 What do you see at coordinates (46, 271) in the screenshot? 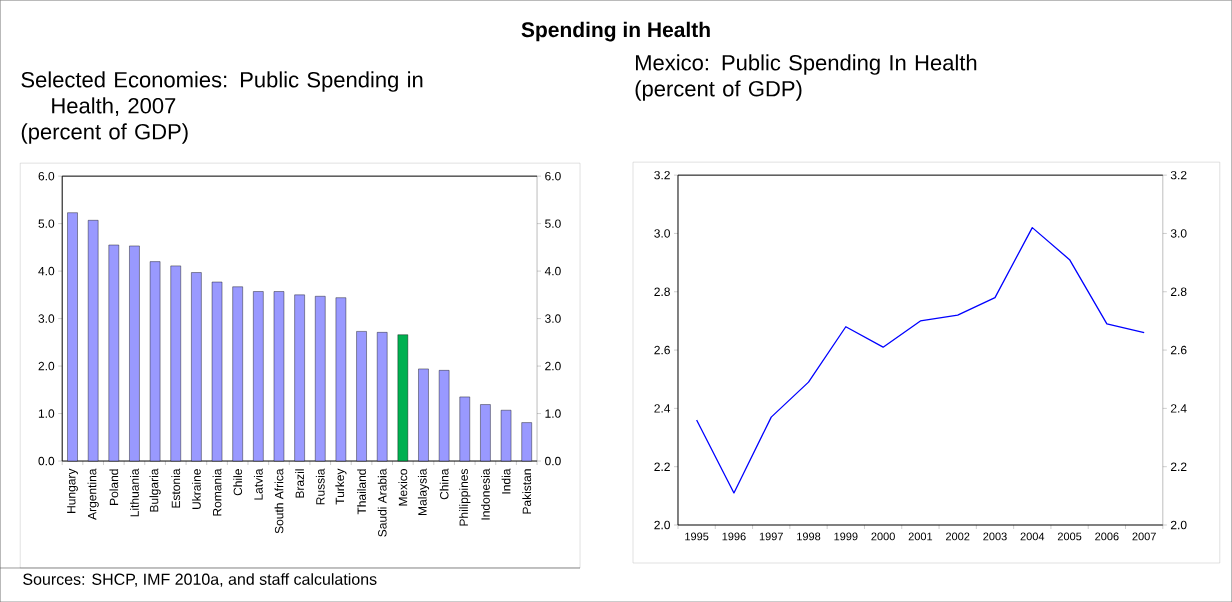
I see `y2-tick-label: 4.0` at bounding box center [46, 271].